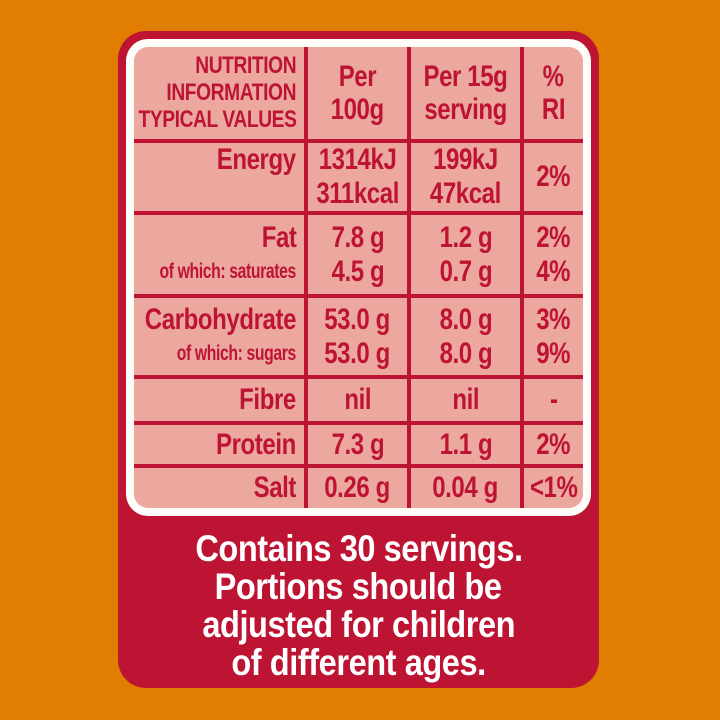 The width and height of the screenshot is (720, 720). I want to click on header-ri-line: %, so click(553, 76).